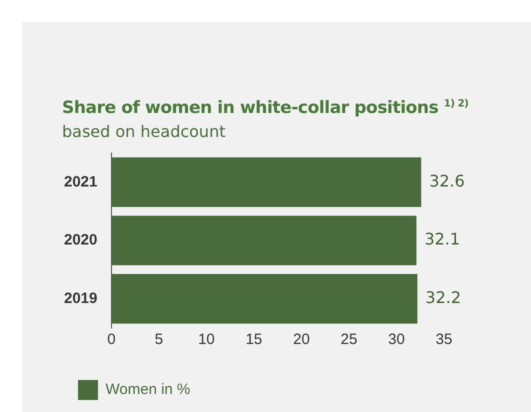 The height and width of the screenshot is (412, 531). I want to click on chart-title: Share of women in white-collar positions $^{1) 2)}$, so click(265, 108).